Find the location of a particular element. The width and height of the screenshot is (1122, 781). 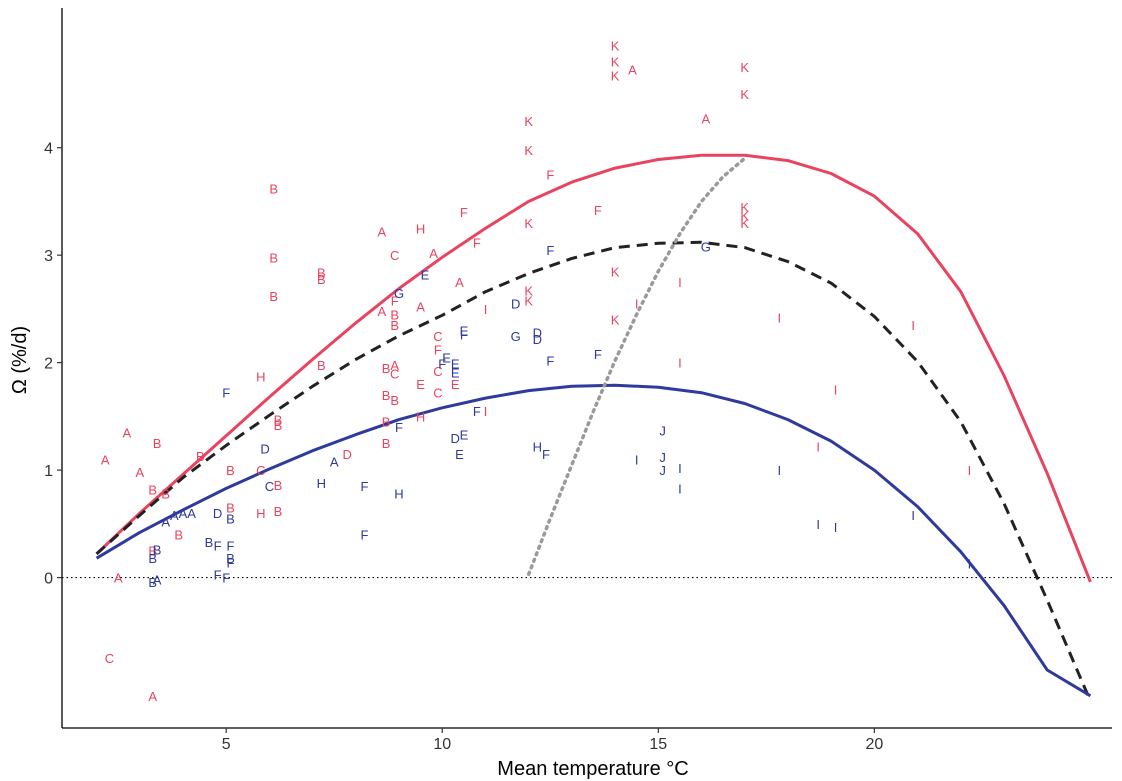

x-axis-title: Mean temperature °C is located at coordinates (592, 769).